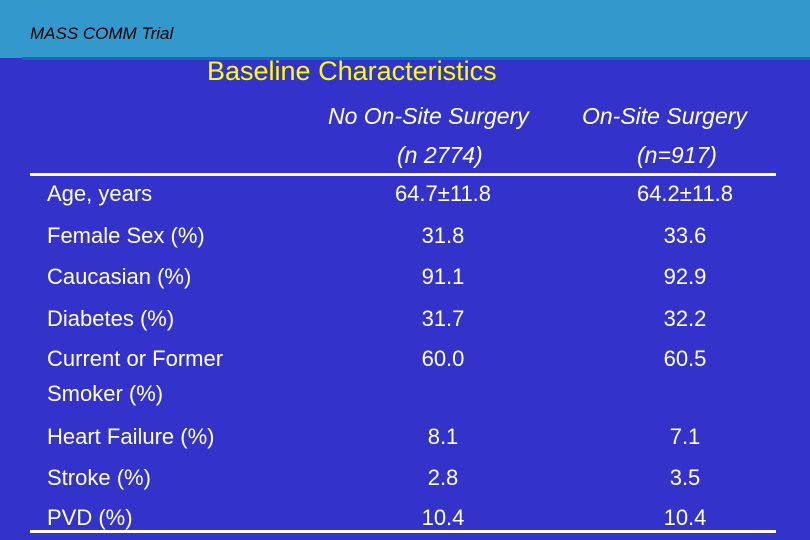 Image resolution: width=810 pixels, height=540 pixels. What do you see at coordinates (685, 517) in the screenshot?
I see `cell-pvd-onsite: 10.4` at bounding box center [685, 517].